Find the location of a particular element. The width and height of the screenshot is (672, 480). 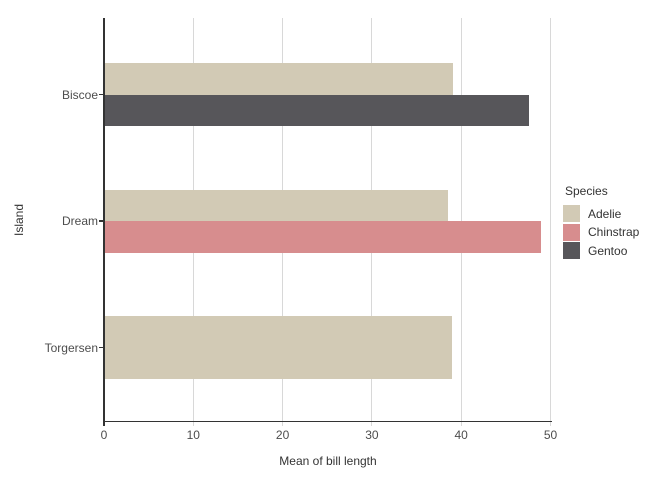

y-axis-line is located at coordinates (104, 222).